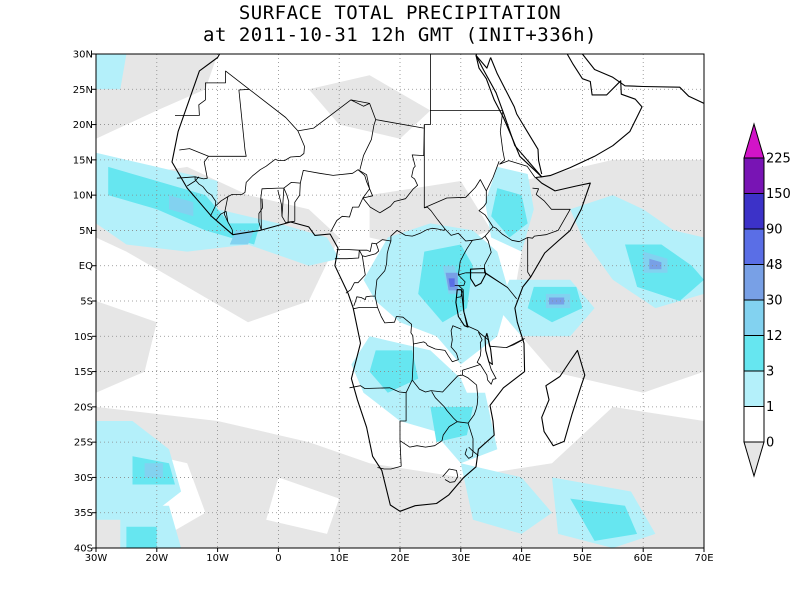 This screenshot has width=800, height=600. What do you see at coordinates (83, 125) in the screenshot?
I see `lat-tick-label: 20N` at bounding box center [83, 125].